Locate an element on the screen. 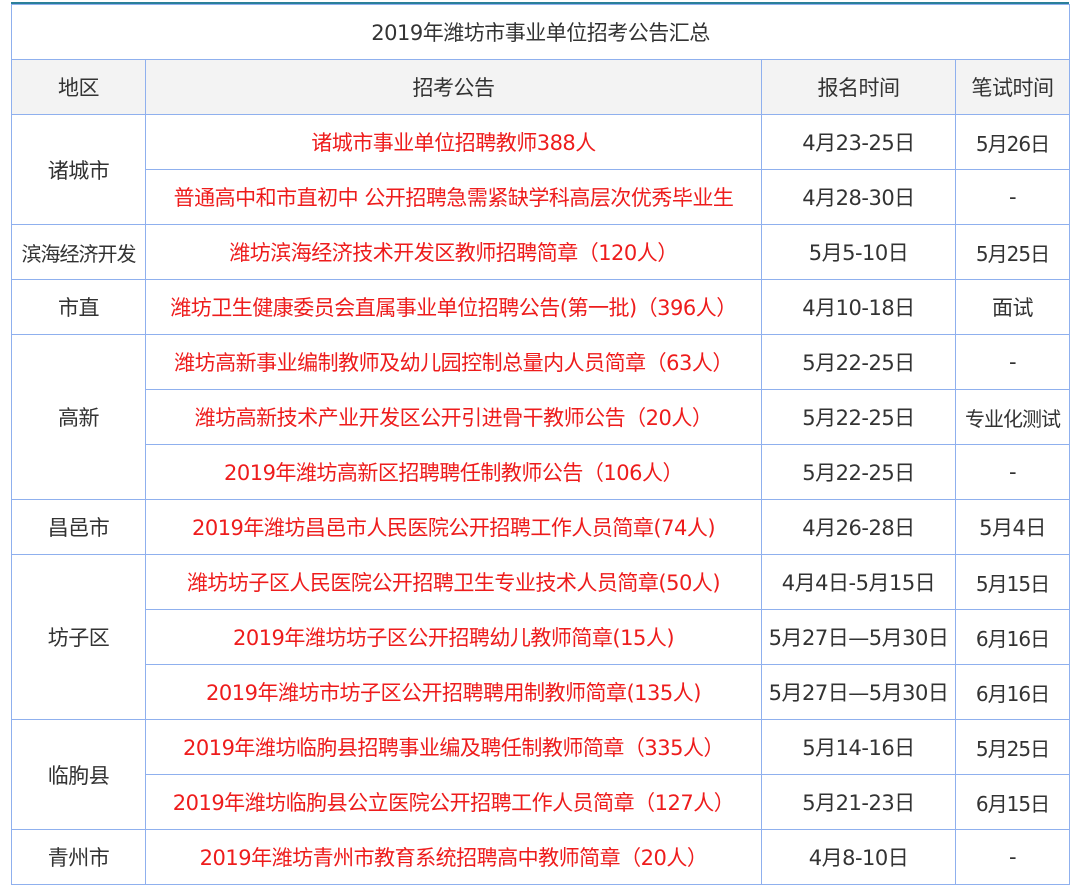  table-row: 普通高中和市直初中 公开招聘急需紧缺学科高层次优秀毕业生 4月28-30日 - is located at coordinates (541, 197).